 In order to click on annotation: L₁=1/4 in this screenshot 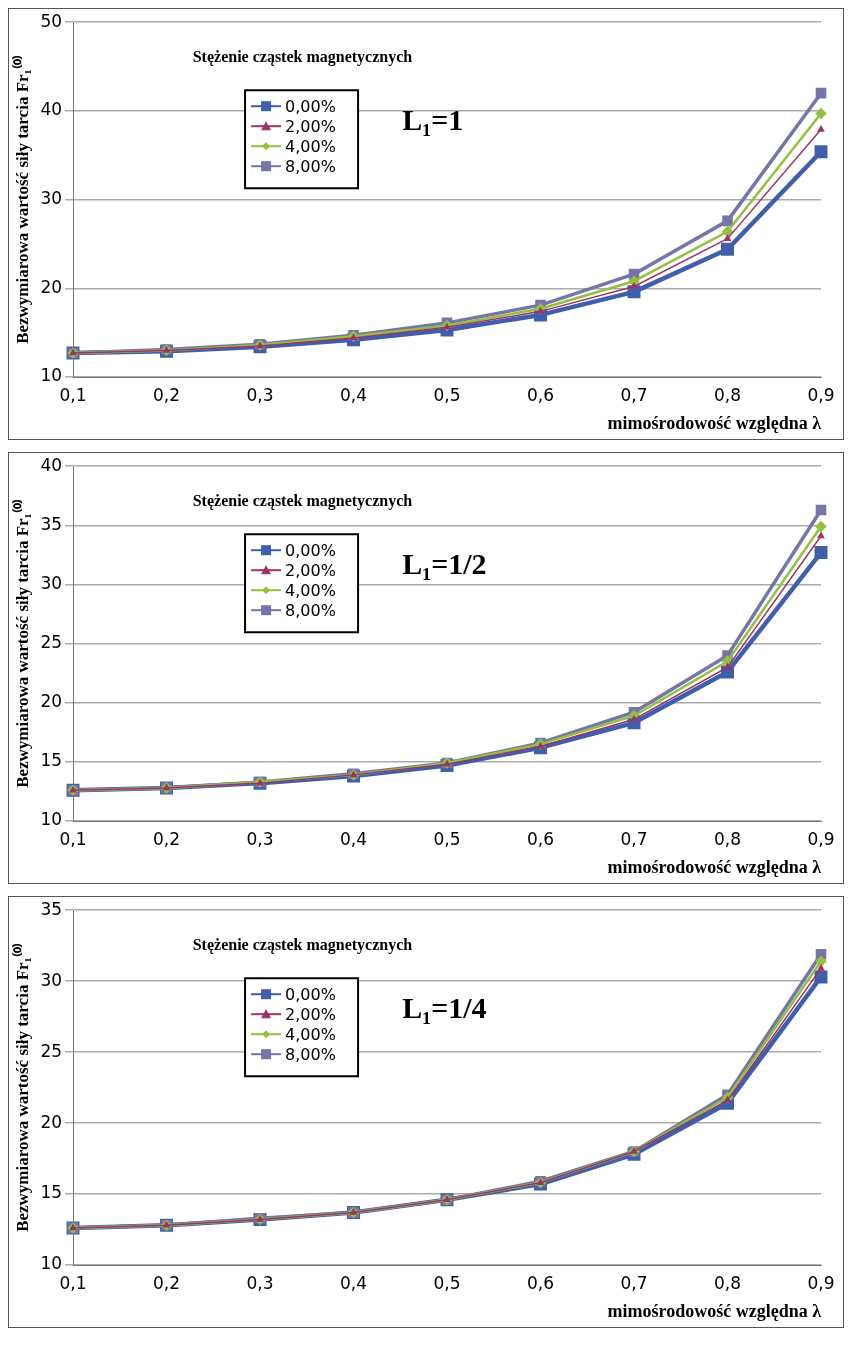, I will do `click(444, 1007)`.